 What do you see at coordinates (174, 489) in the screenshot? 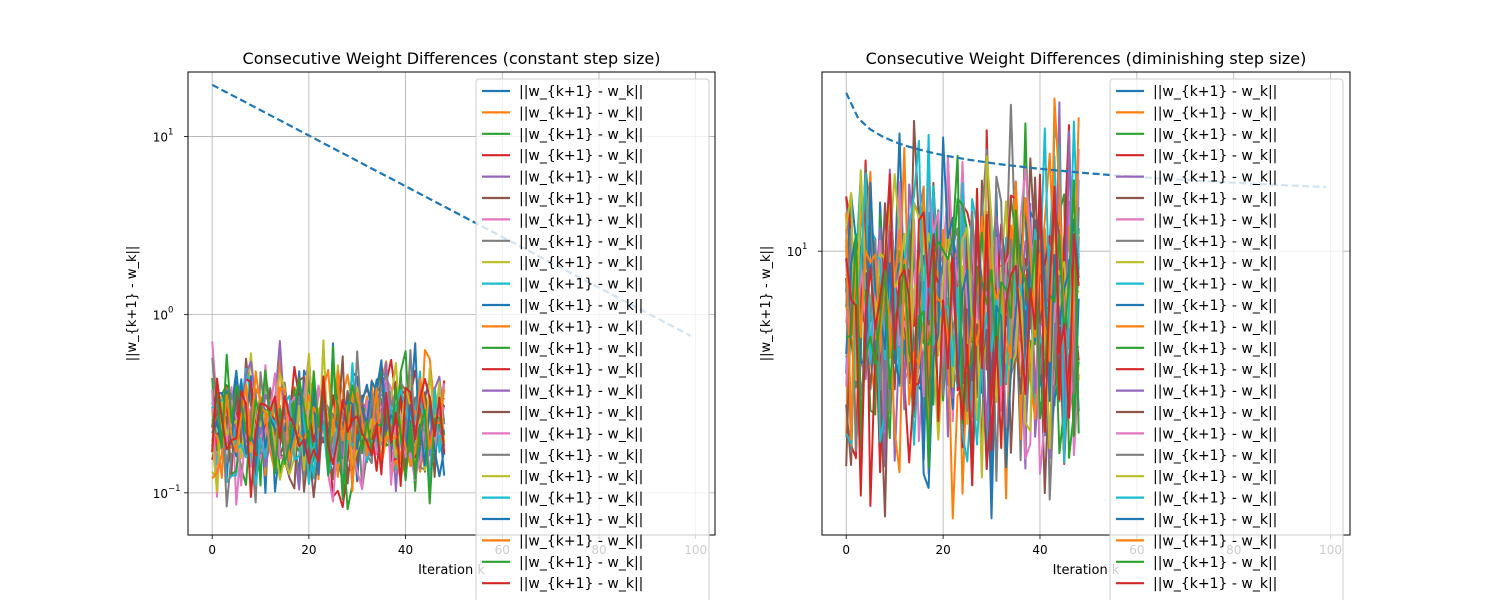
I see `y-tick-exponent: −1` at bounding box center [174, 489].